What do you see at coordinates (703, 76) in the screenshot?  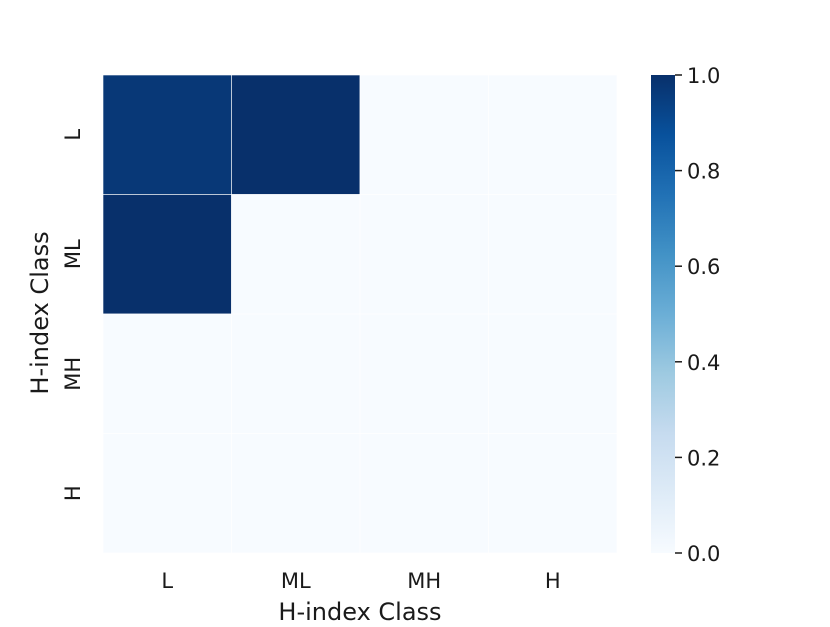 I see `colorbar-tick-label: 1.0` at bounding box center [703, 76].